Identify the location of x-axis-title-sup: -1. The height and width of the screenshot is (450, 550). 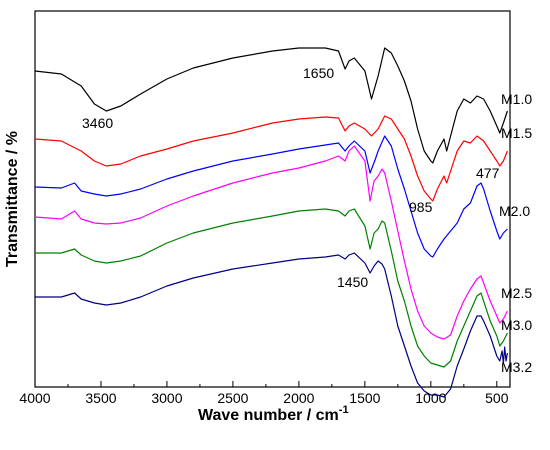
(344, 410).